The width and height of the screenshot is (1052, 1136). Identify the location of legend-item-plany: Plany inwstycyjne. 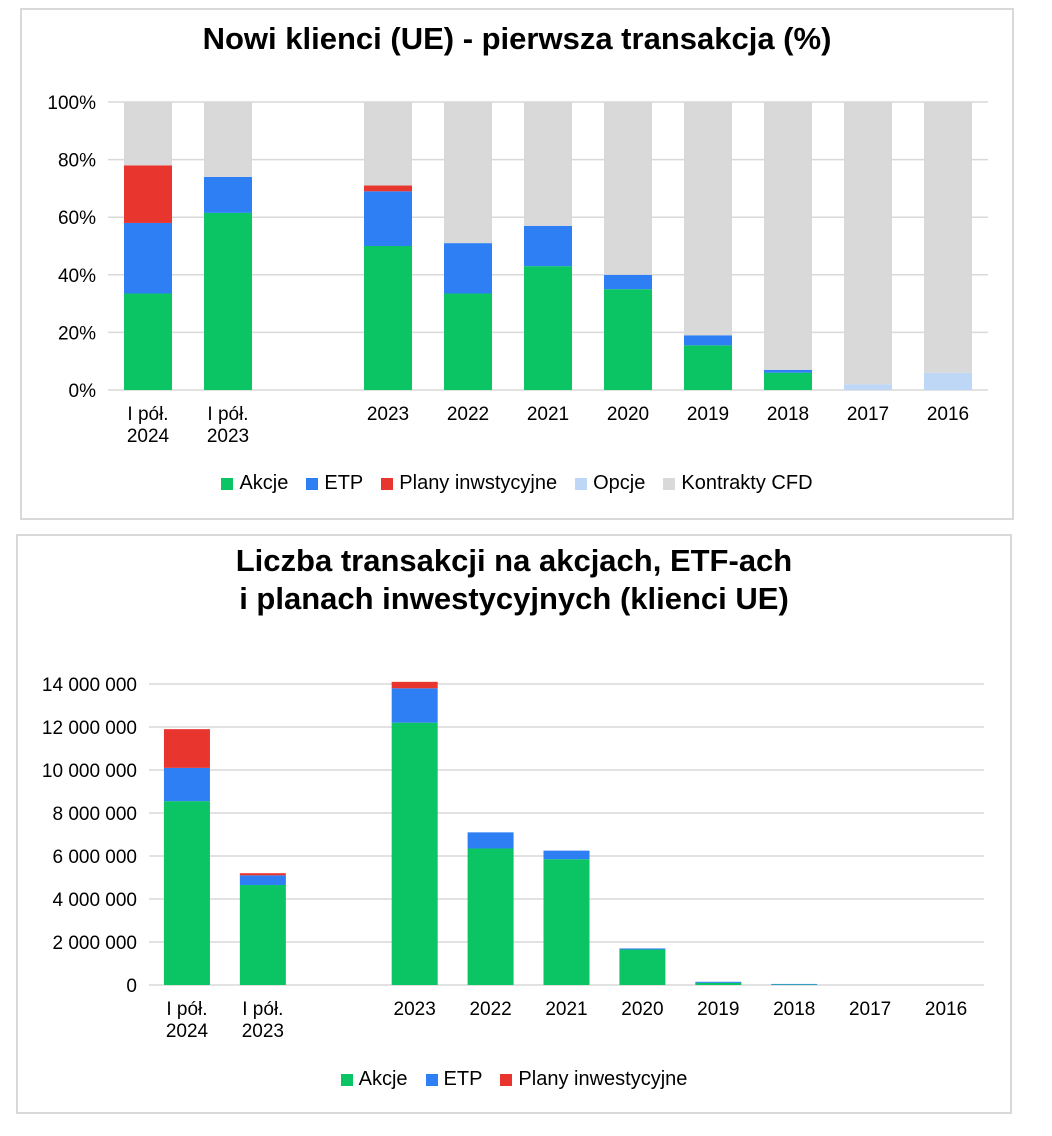
(469, 483).